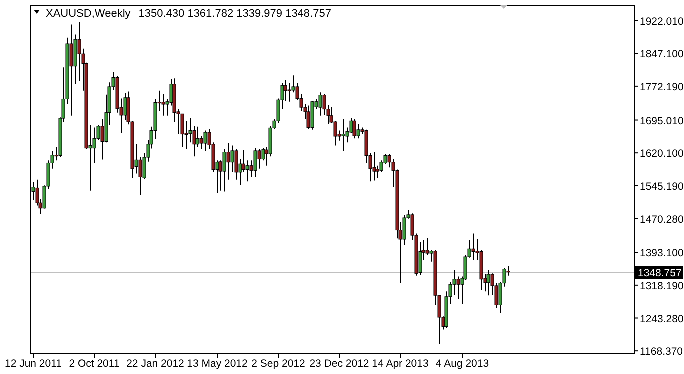 This screenshot has width=684, height=374. Describe the element at coordinates (217, 364) in the screenshot. I see `x-tick-label: 13 May 2012` at that location.